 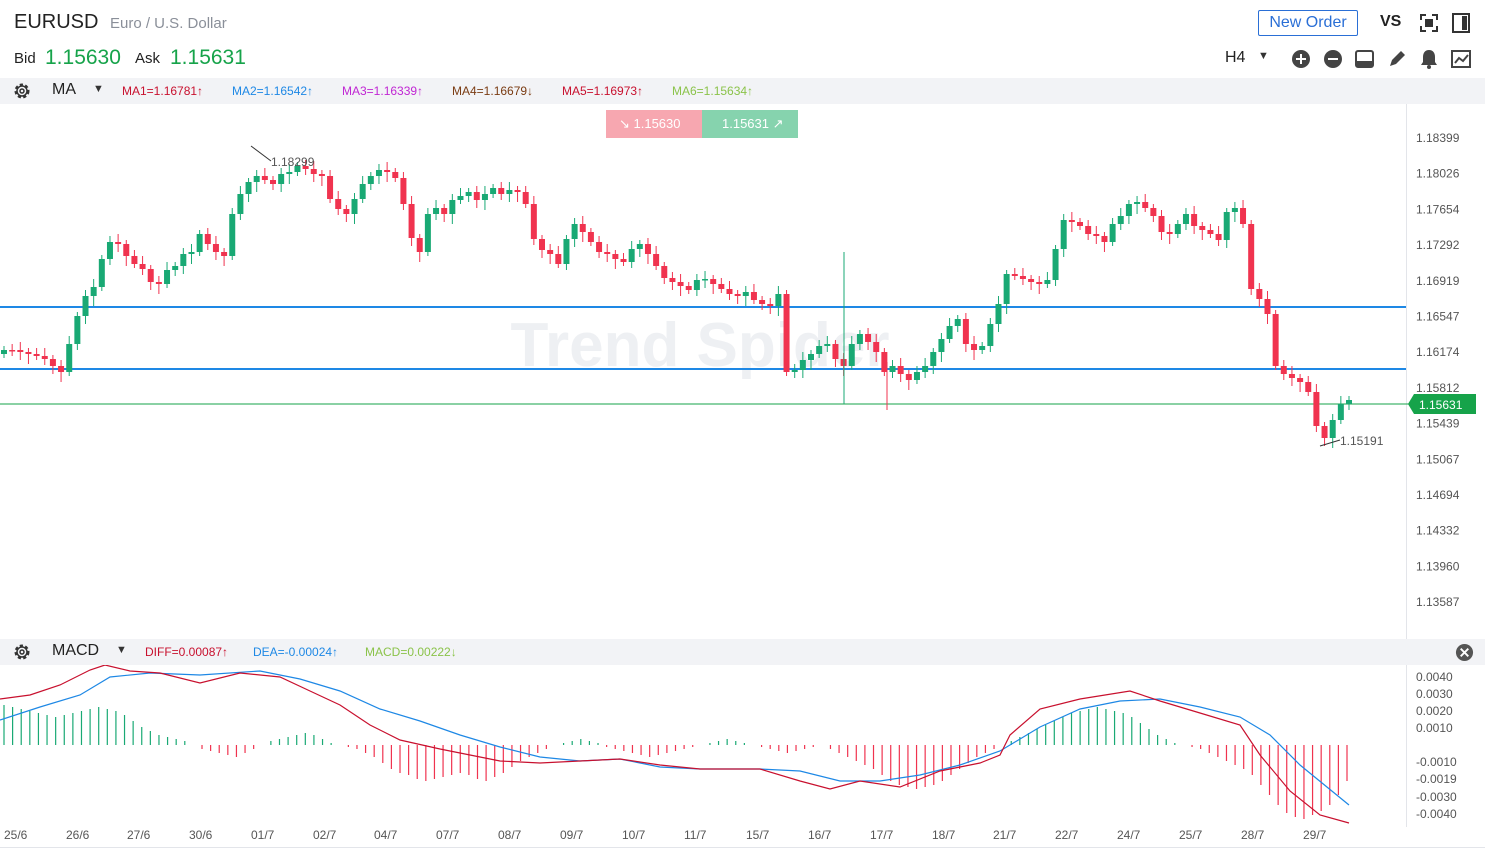 What do you see at coordinates (64, 89) in the screenshot?
I see `indicator-name: MA` at bounding box center [64, 89].